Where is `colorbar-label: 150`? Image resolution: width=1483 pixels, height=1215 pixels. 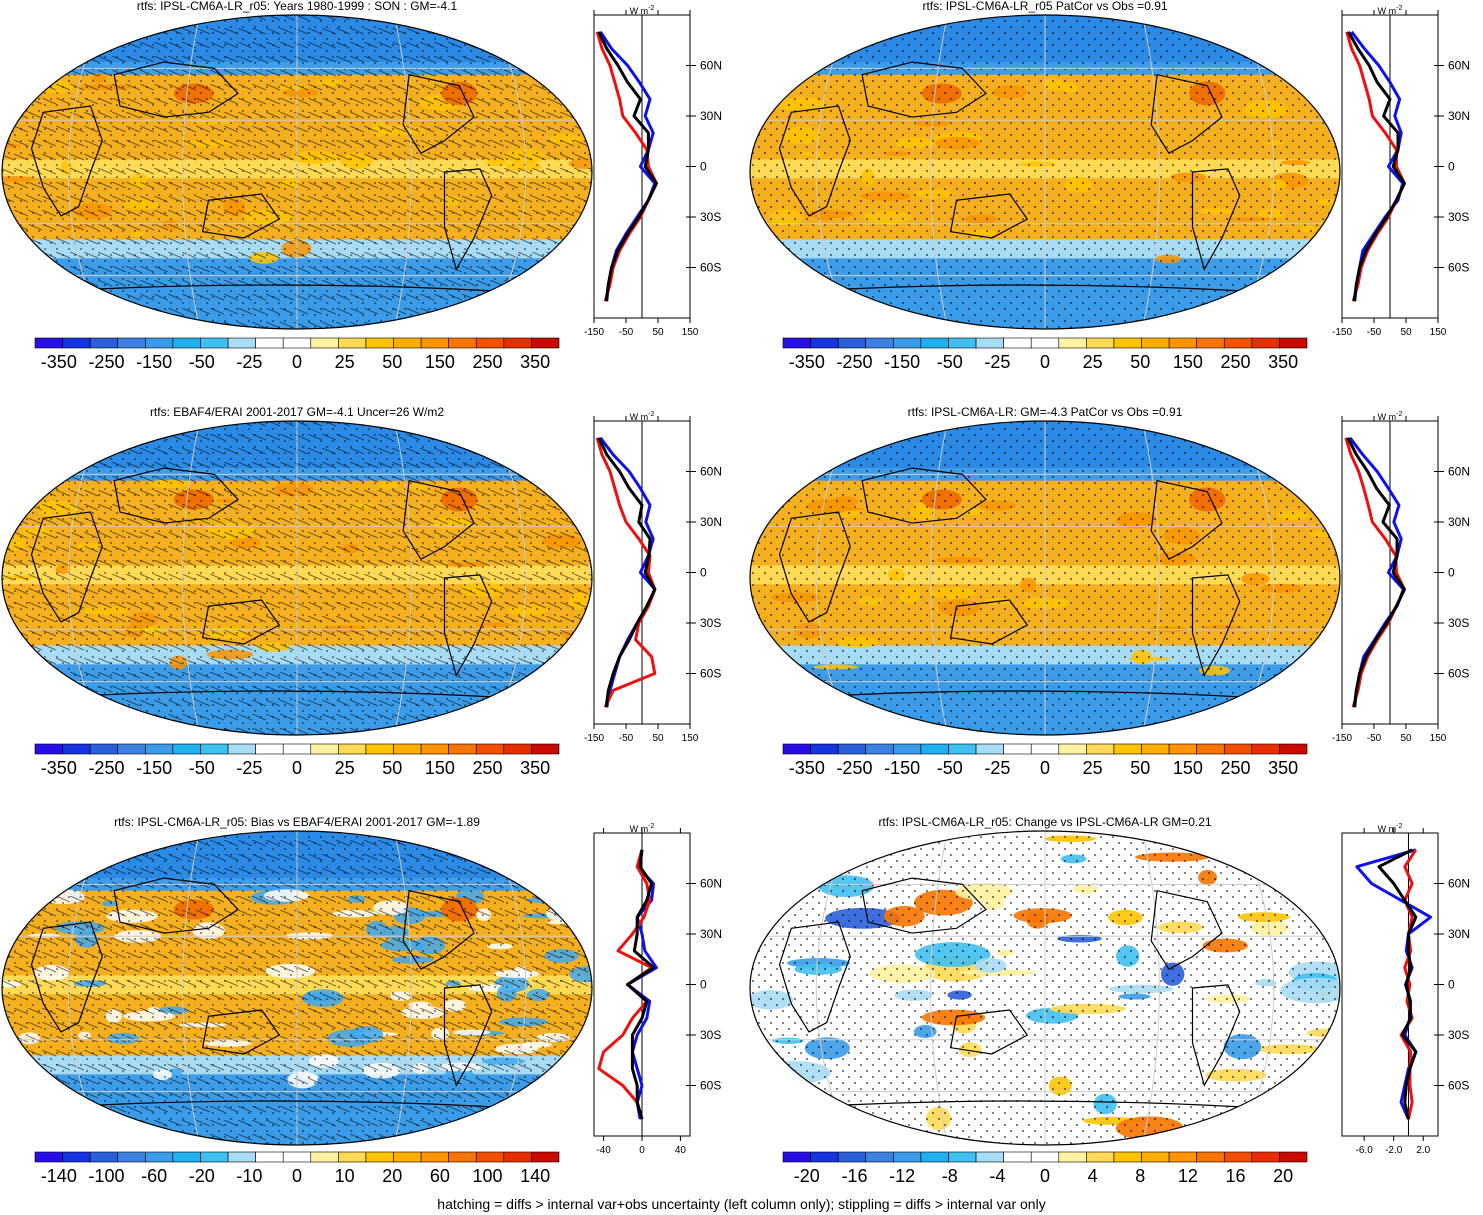
colorbar-label: 150 is located at coordinates (440, 362).